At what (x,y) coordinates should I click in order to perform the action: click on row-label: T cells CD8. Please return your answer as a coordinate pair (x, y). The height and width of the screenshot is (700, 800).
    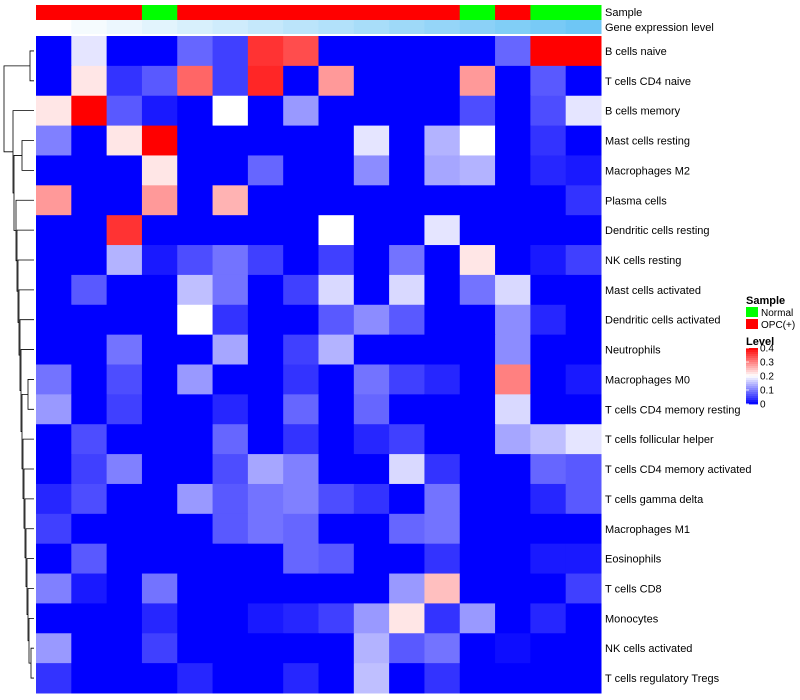
    Looking at the image, I should click on (633, 589).